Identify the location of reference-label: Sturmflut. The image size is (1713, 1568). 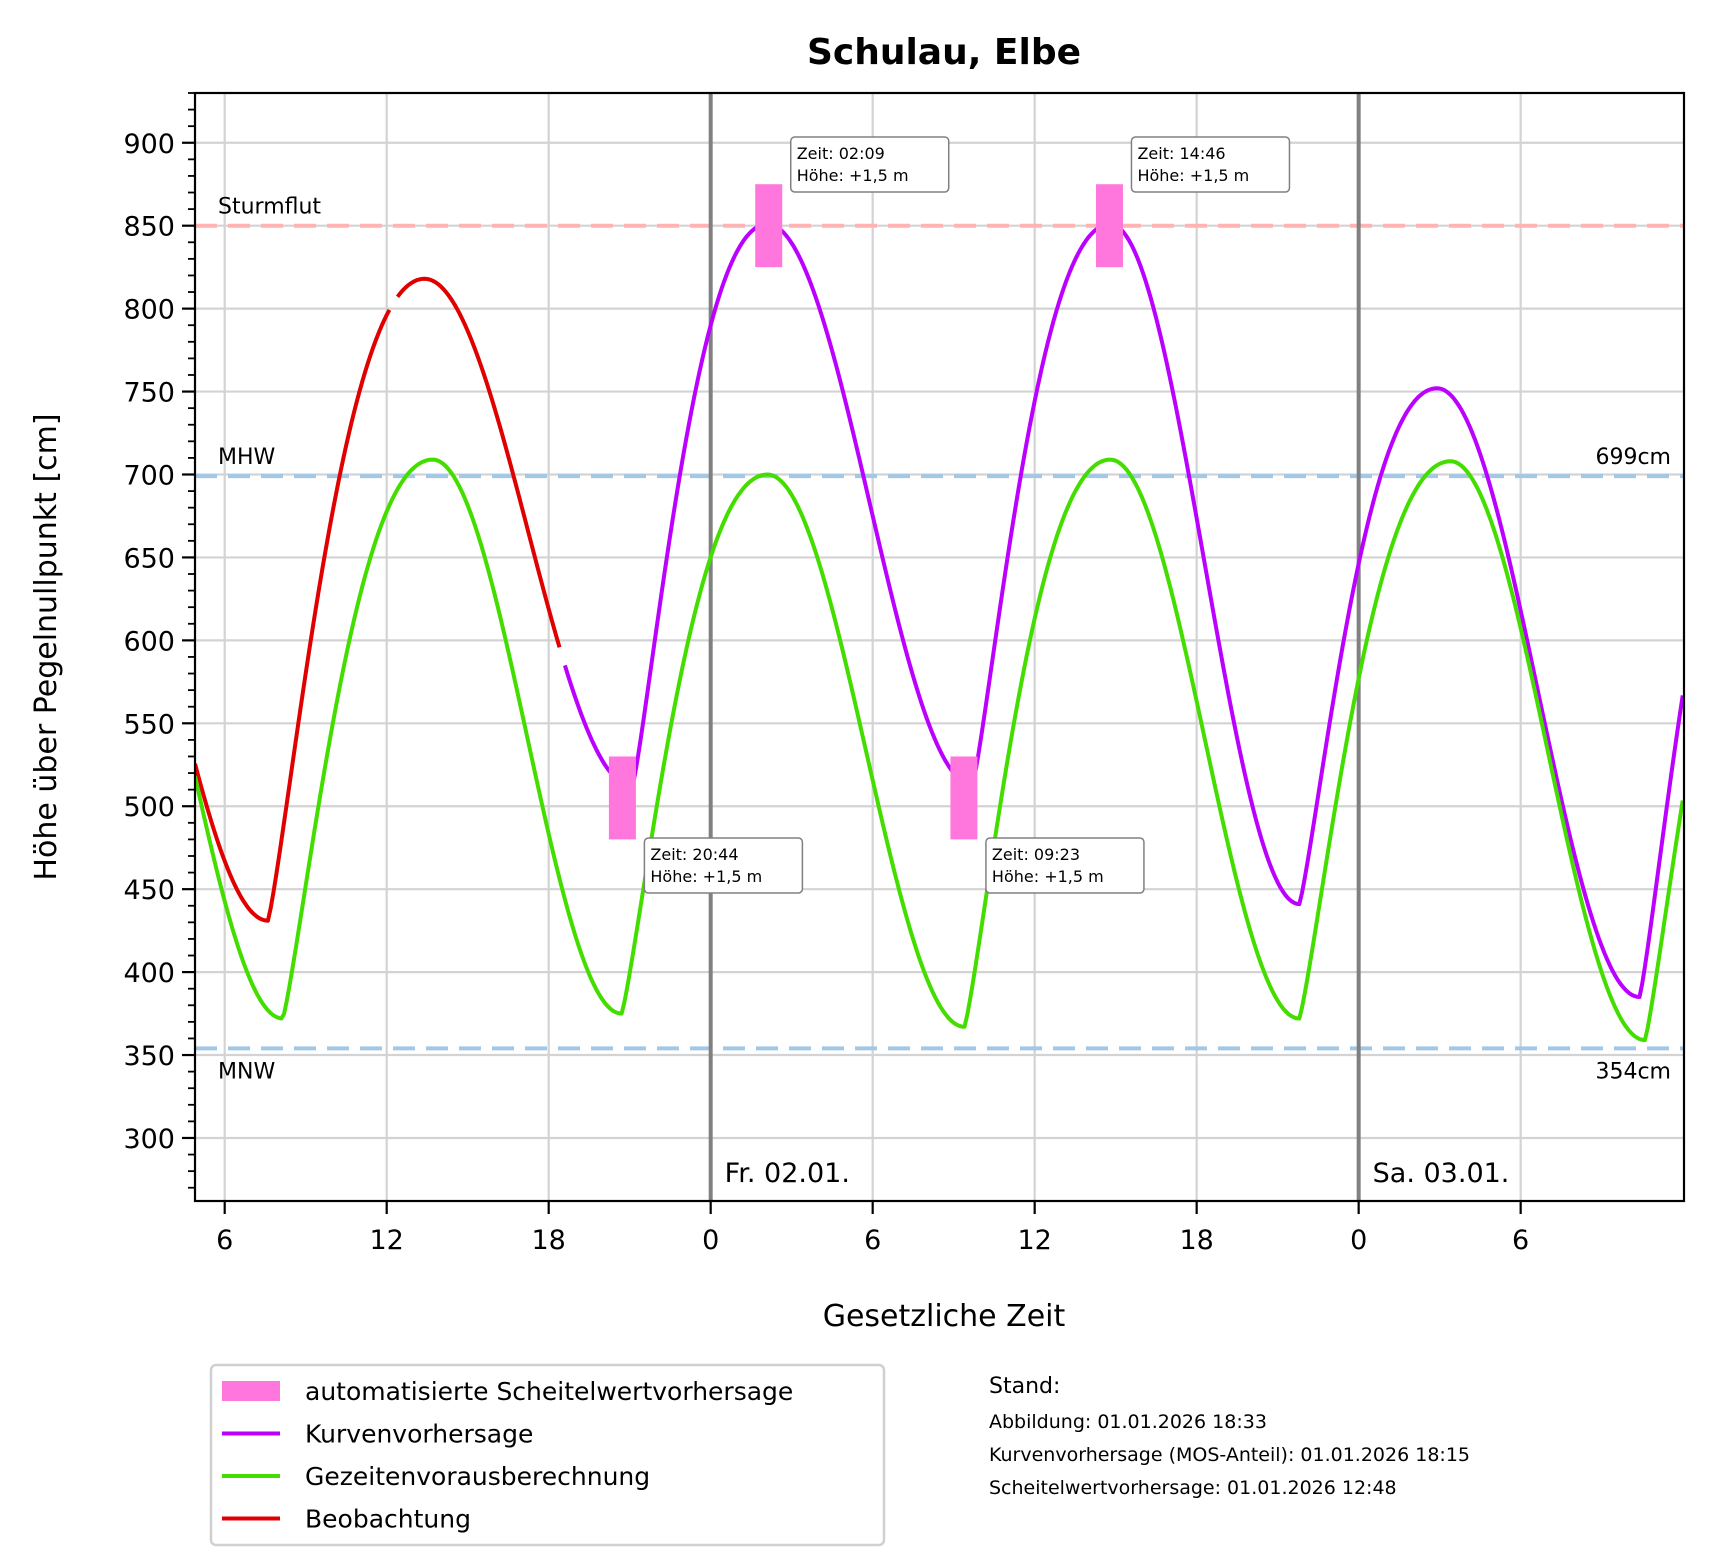
(269, 207).